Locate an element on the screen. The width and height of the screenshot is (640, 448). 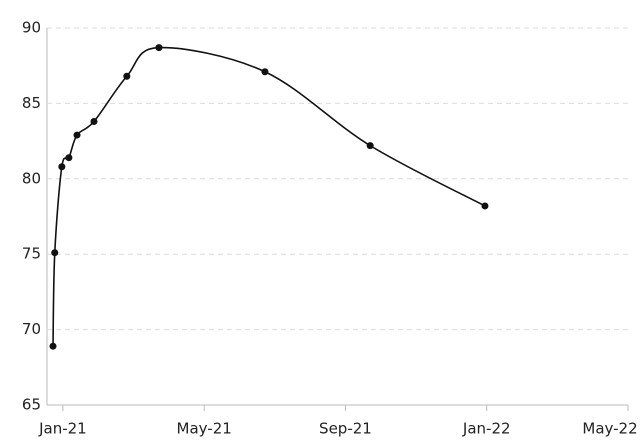
y-tick-label: 70 is located at coordinates (31, 329).